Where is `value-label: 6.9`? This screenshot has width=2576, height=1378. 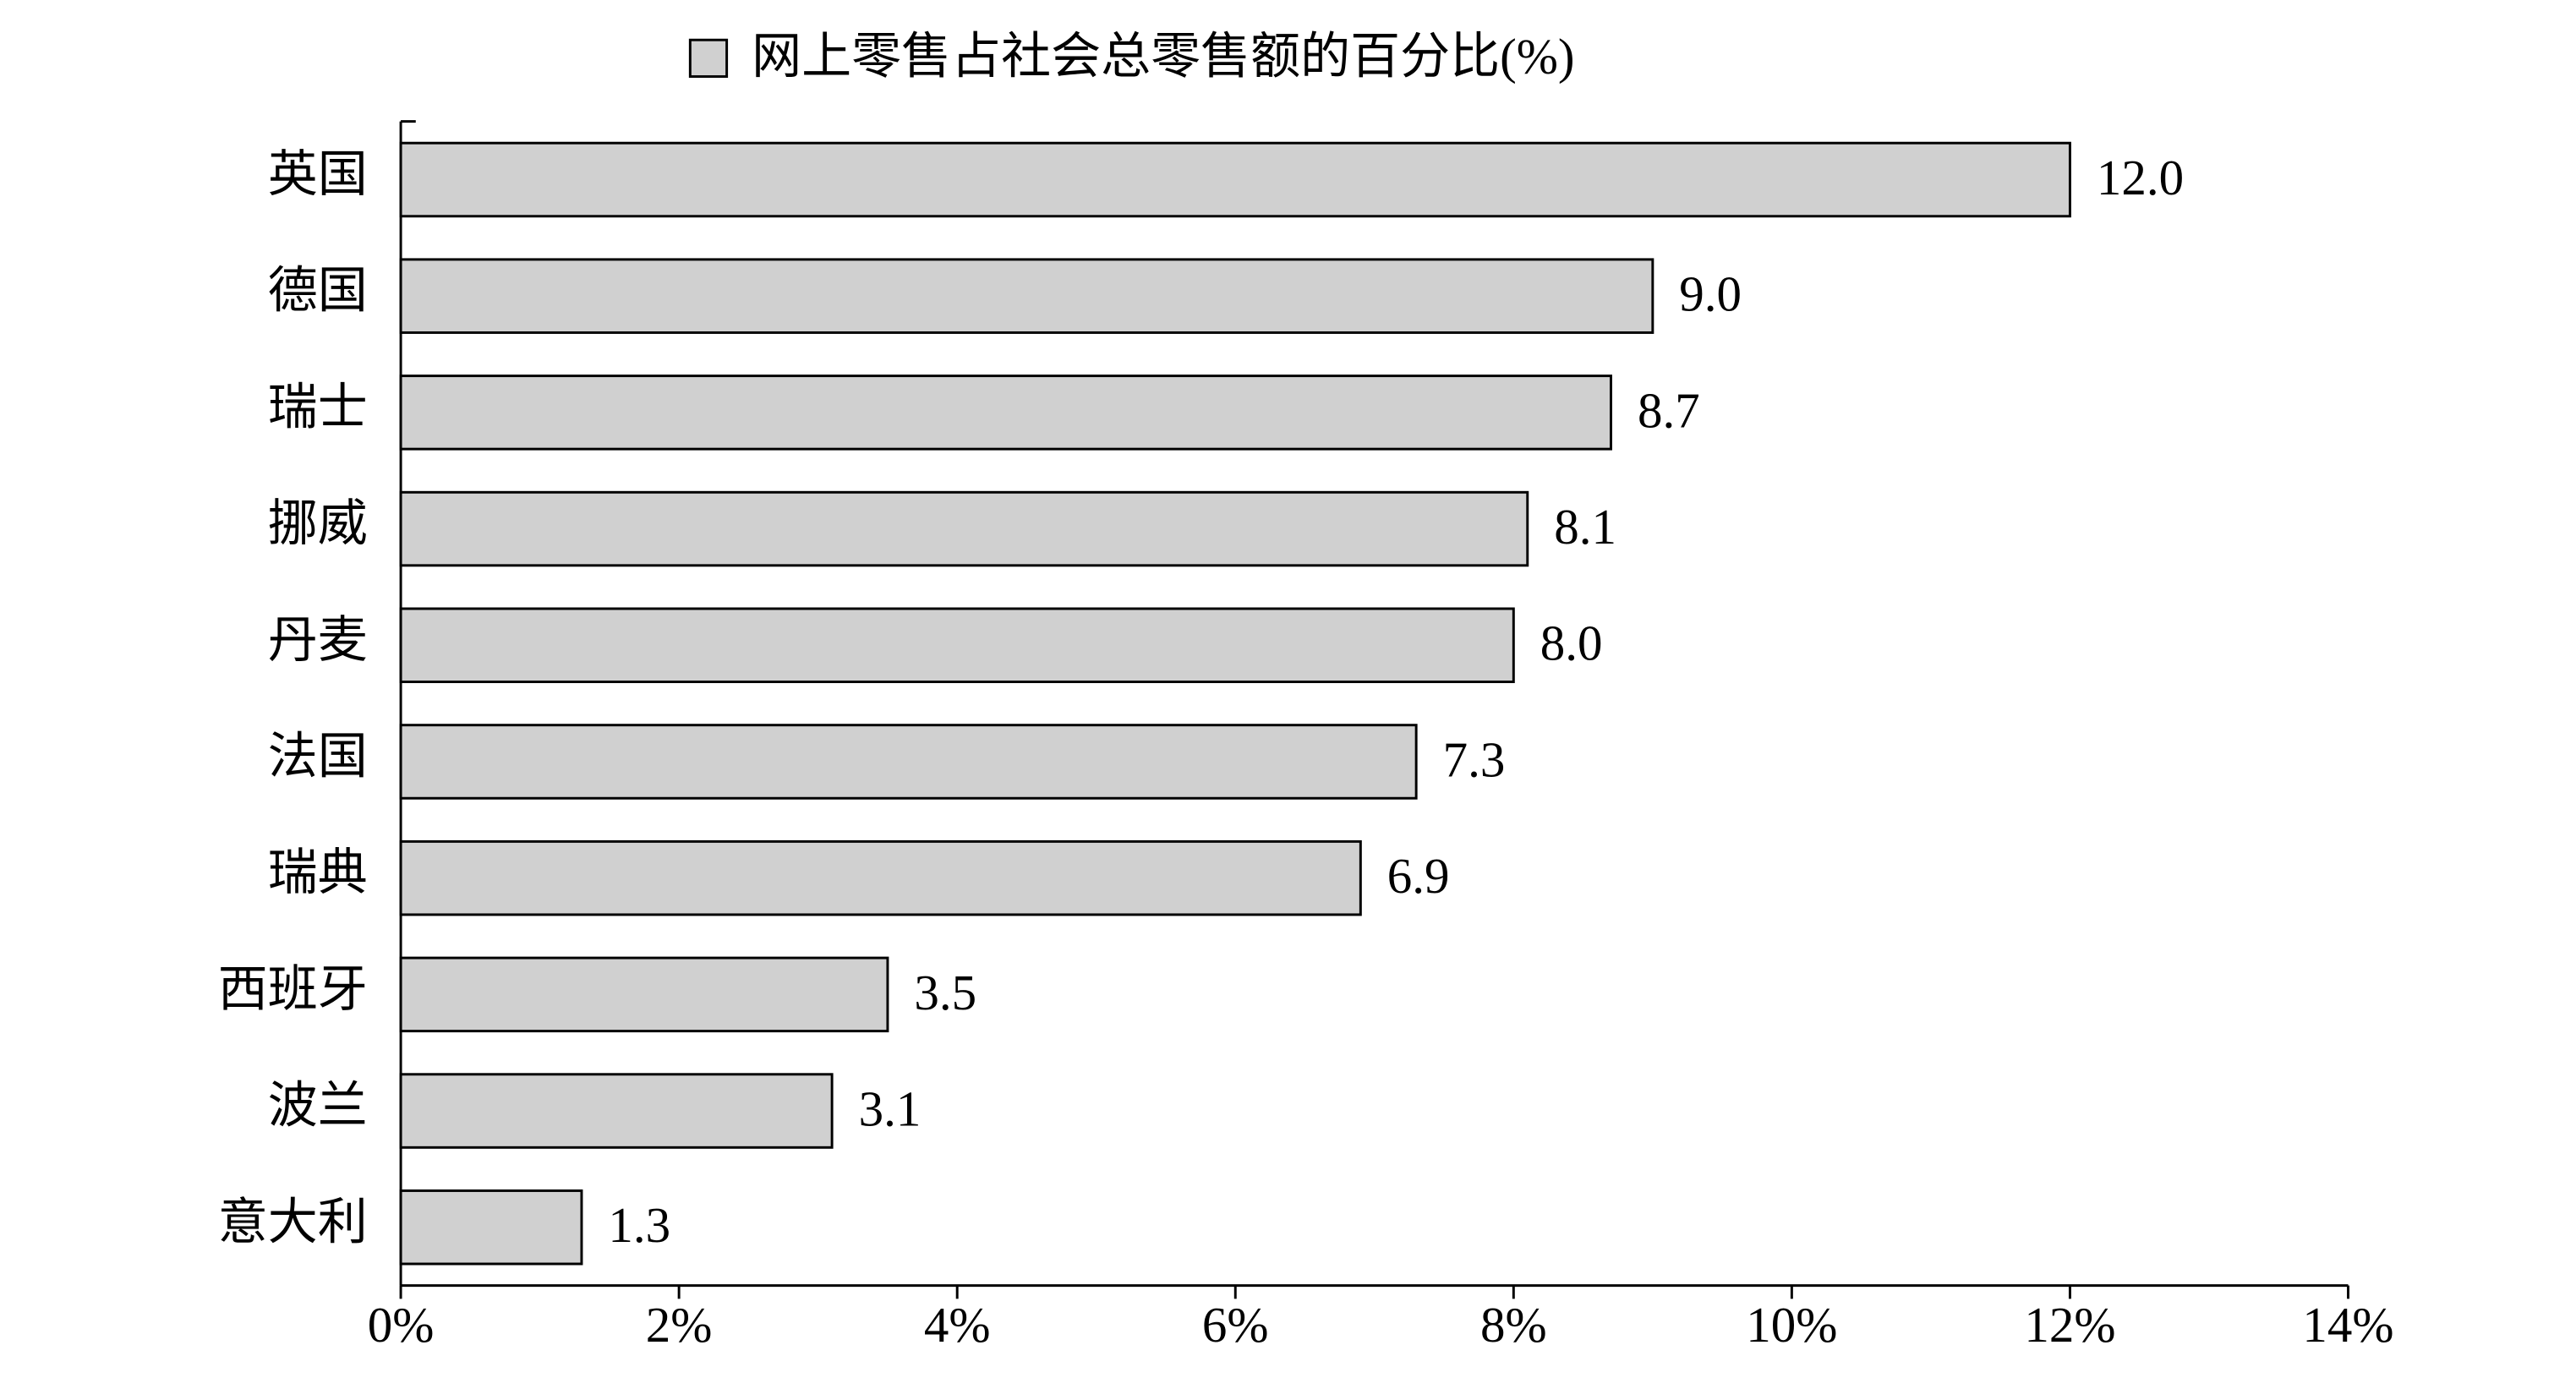
value-label: 6.9 is located at coordinates (1418, 876).